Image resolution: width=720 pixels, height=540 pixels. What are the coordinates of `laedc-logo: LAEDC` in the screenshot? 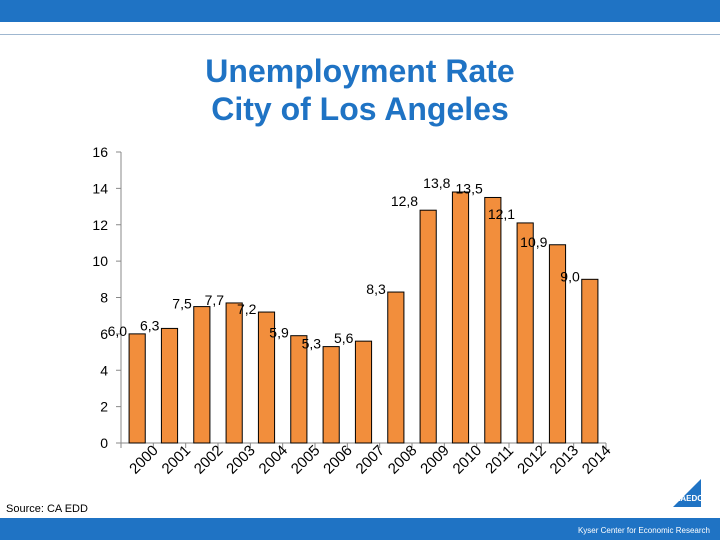 It's located at (688, 493).